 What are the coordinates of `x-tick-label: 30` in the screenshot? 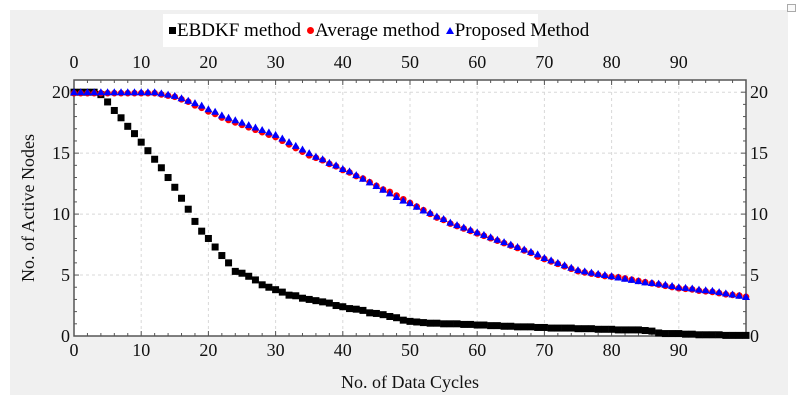 It's located at (276, 350).